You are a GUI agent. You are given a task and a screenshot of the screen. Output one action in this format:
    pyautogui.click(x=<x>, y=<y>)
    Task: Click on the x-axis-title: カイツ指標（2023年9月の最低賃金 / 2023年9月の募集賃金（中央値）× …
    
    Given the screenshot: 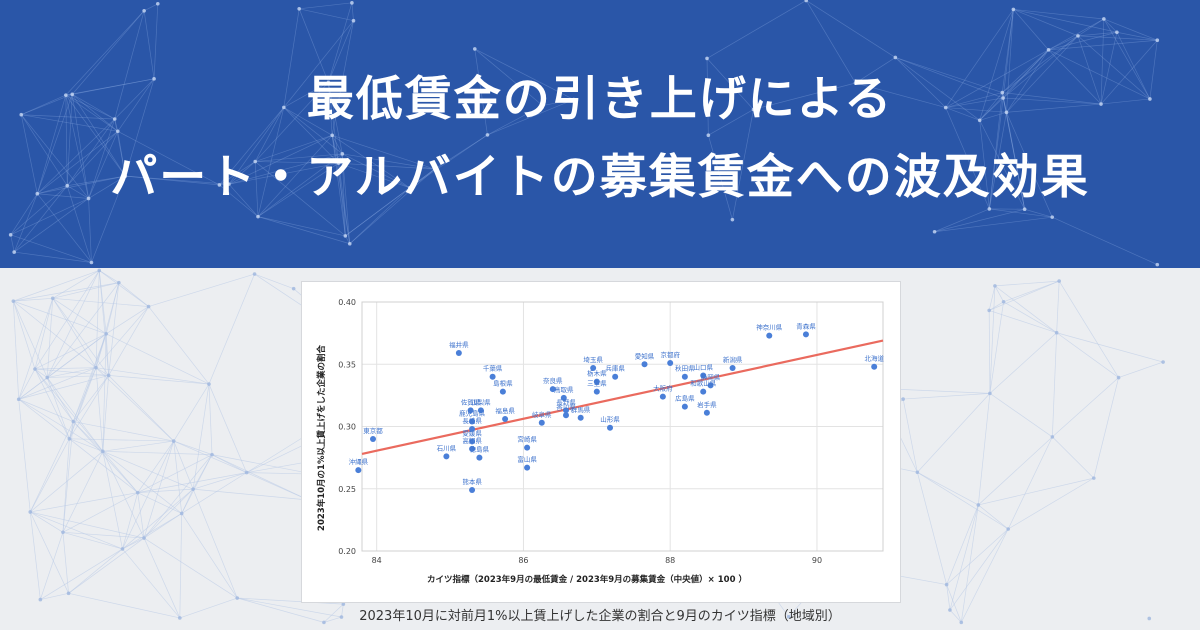 What is the action you would take?
    pyautogui.click(x=587, y=579)
    